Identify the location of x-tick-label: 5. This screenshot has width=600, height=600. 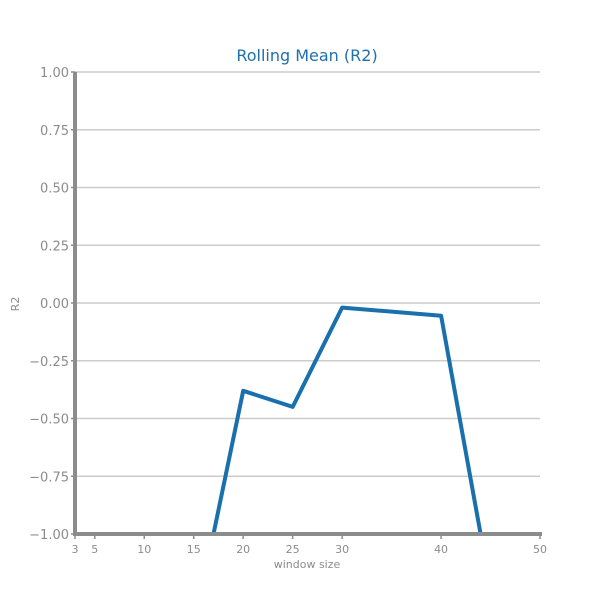
(94, 549).